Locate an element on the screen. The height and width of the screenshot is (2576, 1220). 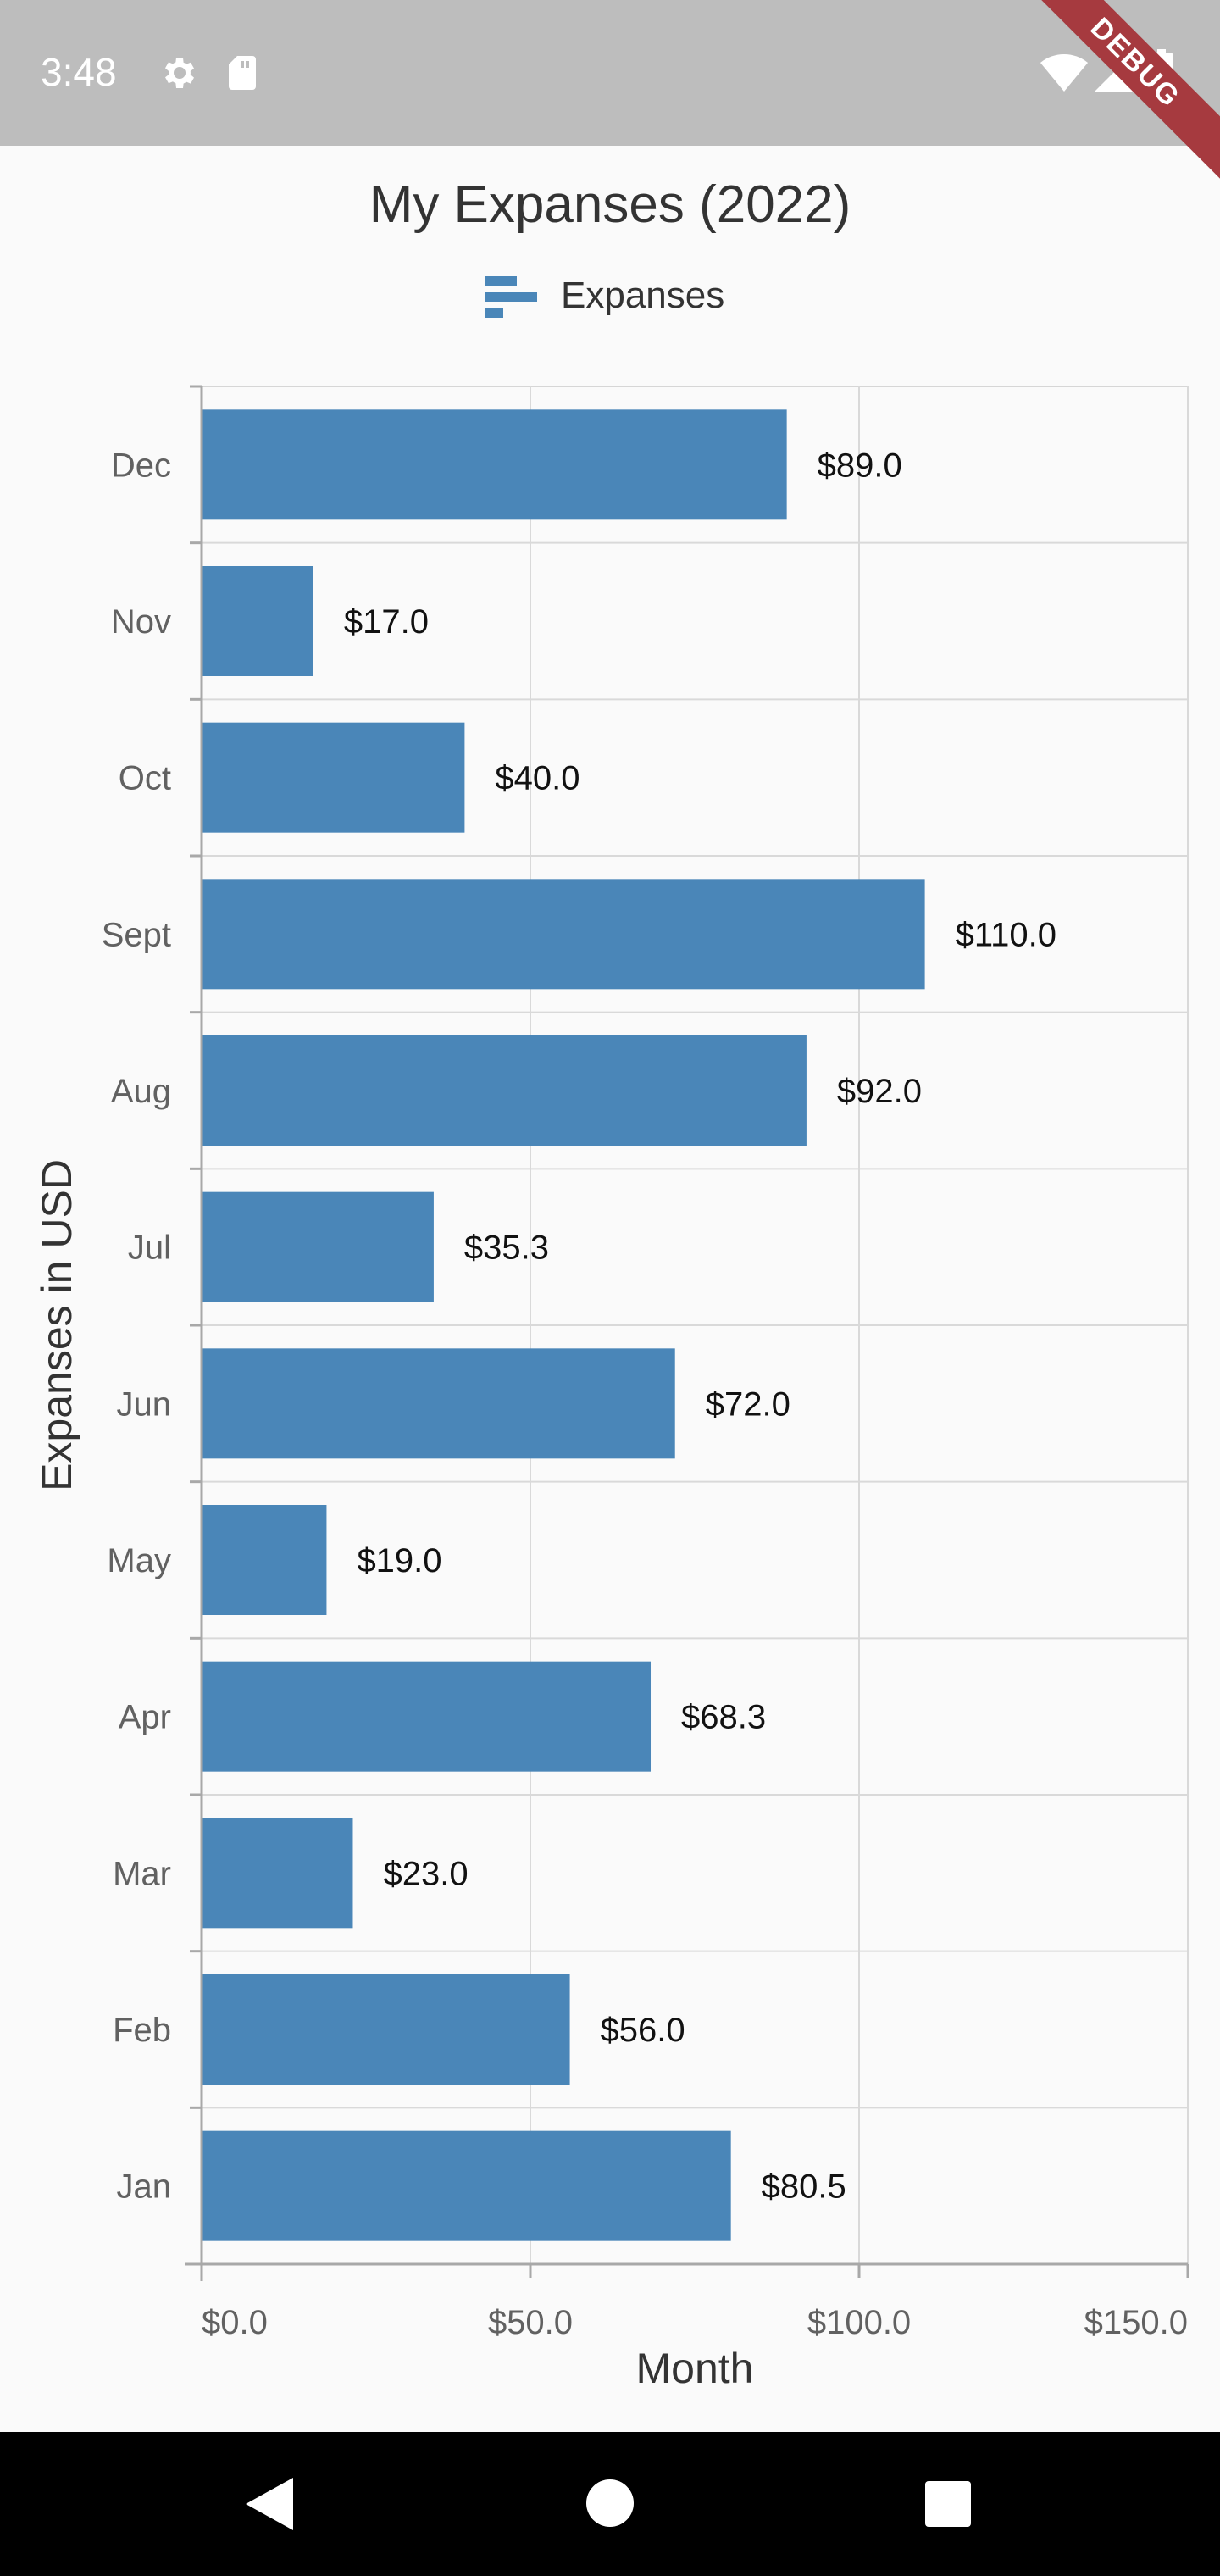
category-tick-label: Mar is located at coordinates (142, 1873).